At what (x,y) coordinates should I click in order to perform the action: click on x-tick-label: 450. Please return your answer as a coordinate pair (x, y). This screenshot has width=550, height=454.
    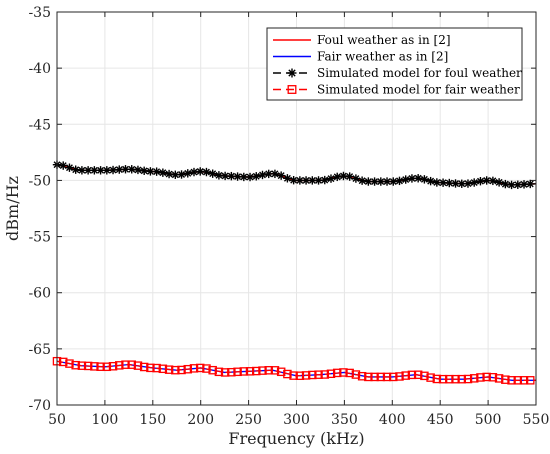
    Looking at the image, I should click on (440, 420).